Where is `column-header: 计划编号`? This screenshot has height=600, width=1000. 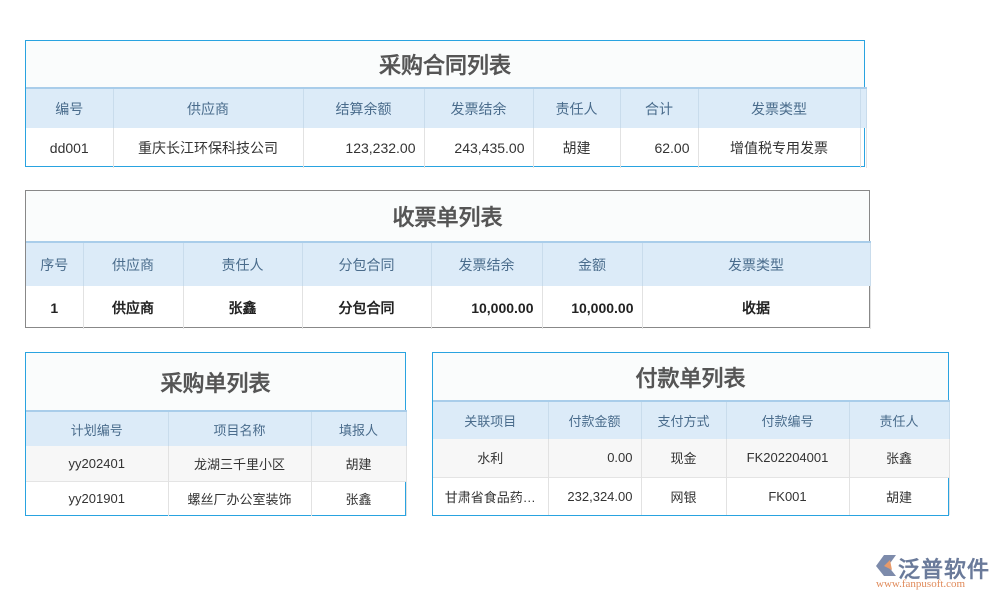
column-header: 计划编号 is located at coordinates (97, 428).